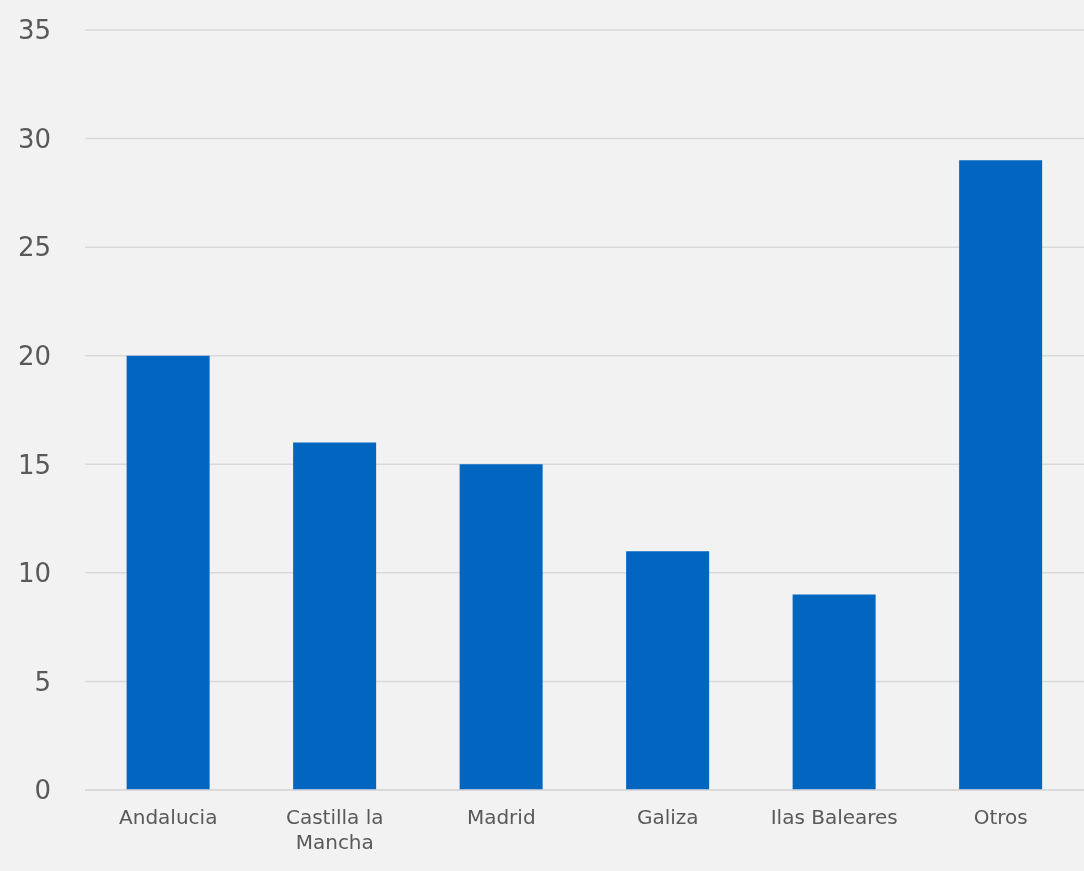 Image resolution: width=1084 pixels, height=871 pixels. What do you see at coordinates (501, 817) in the screenshot?
I see `x-tick-label: Madrid` at bounding box center [501, 817].